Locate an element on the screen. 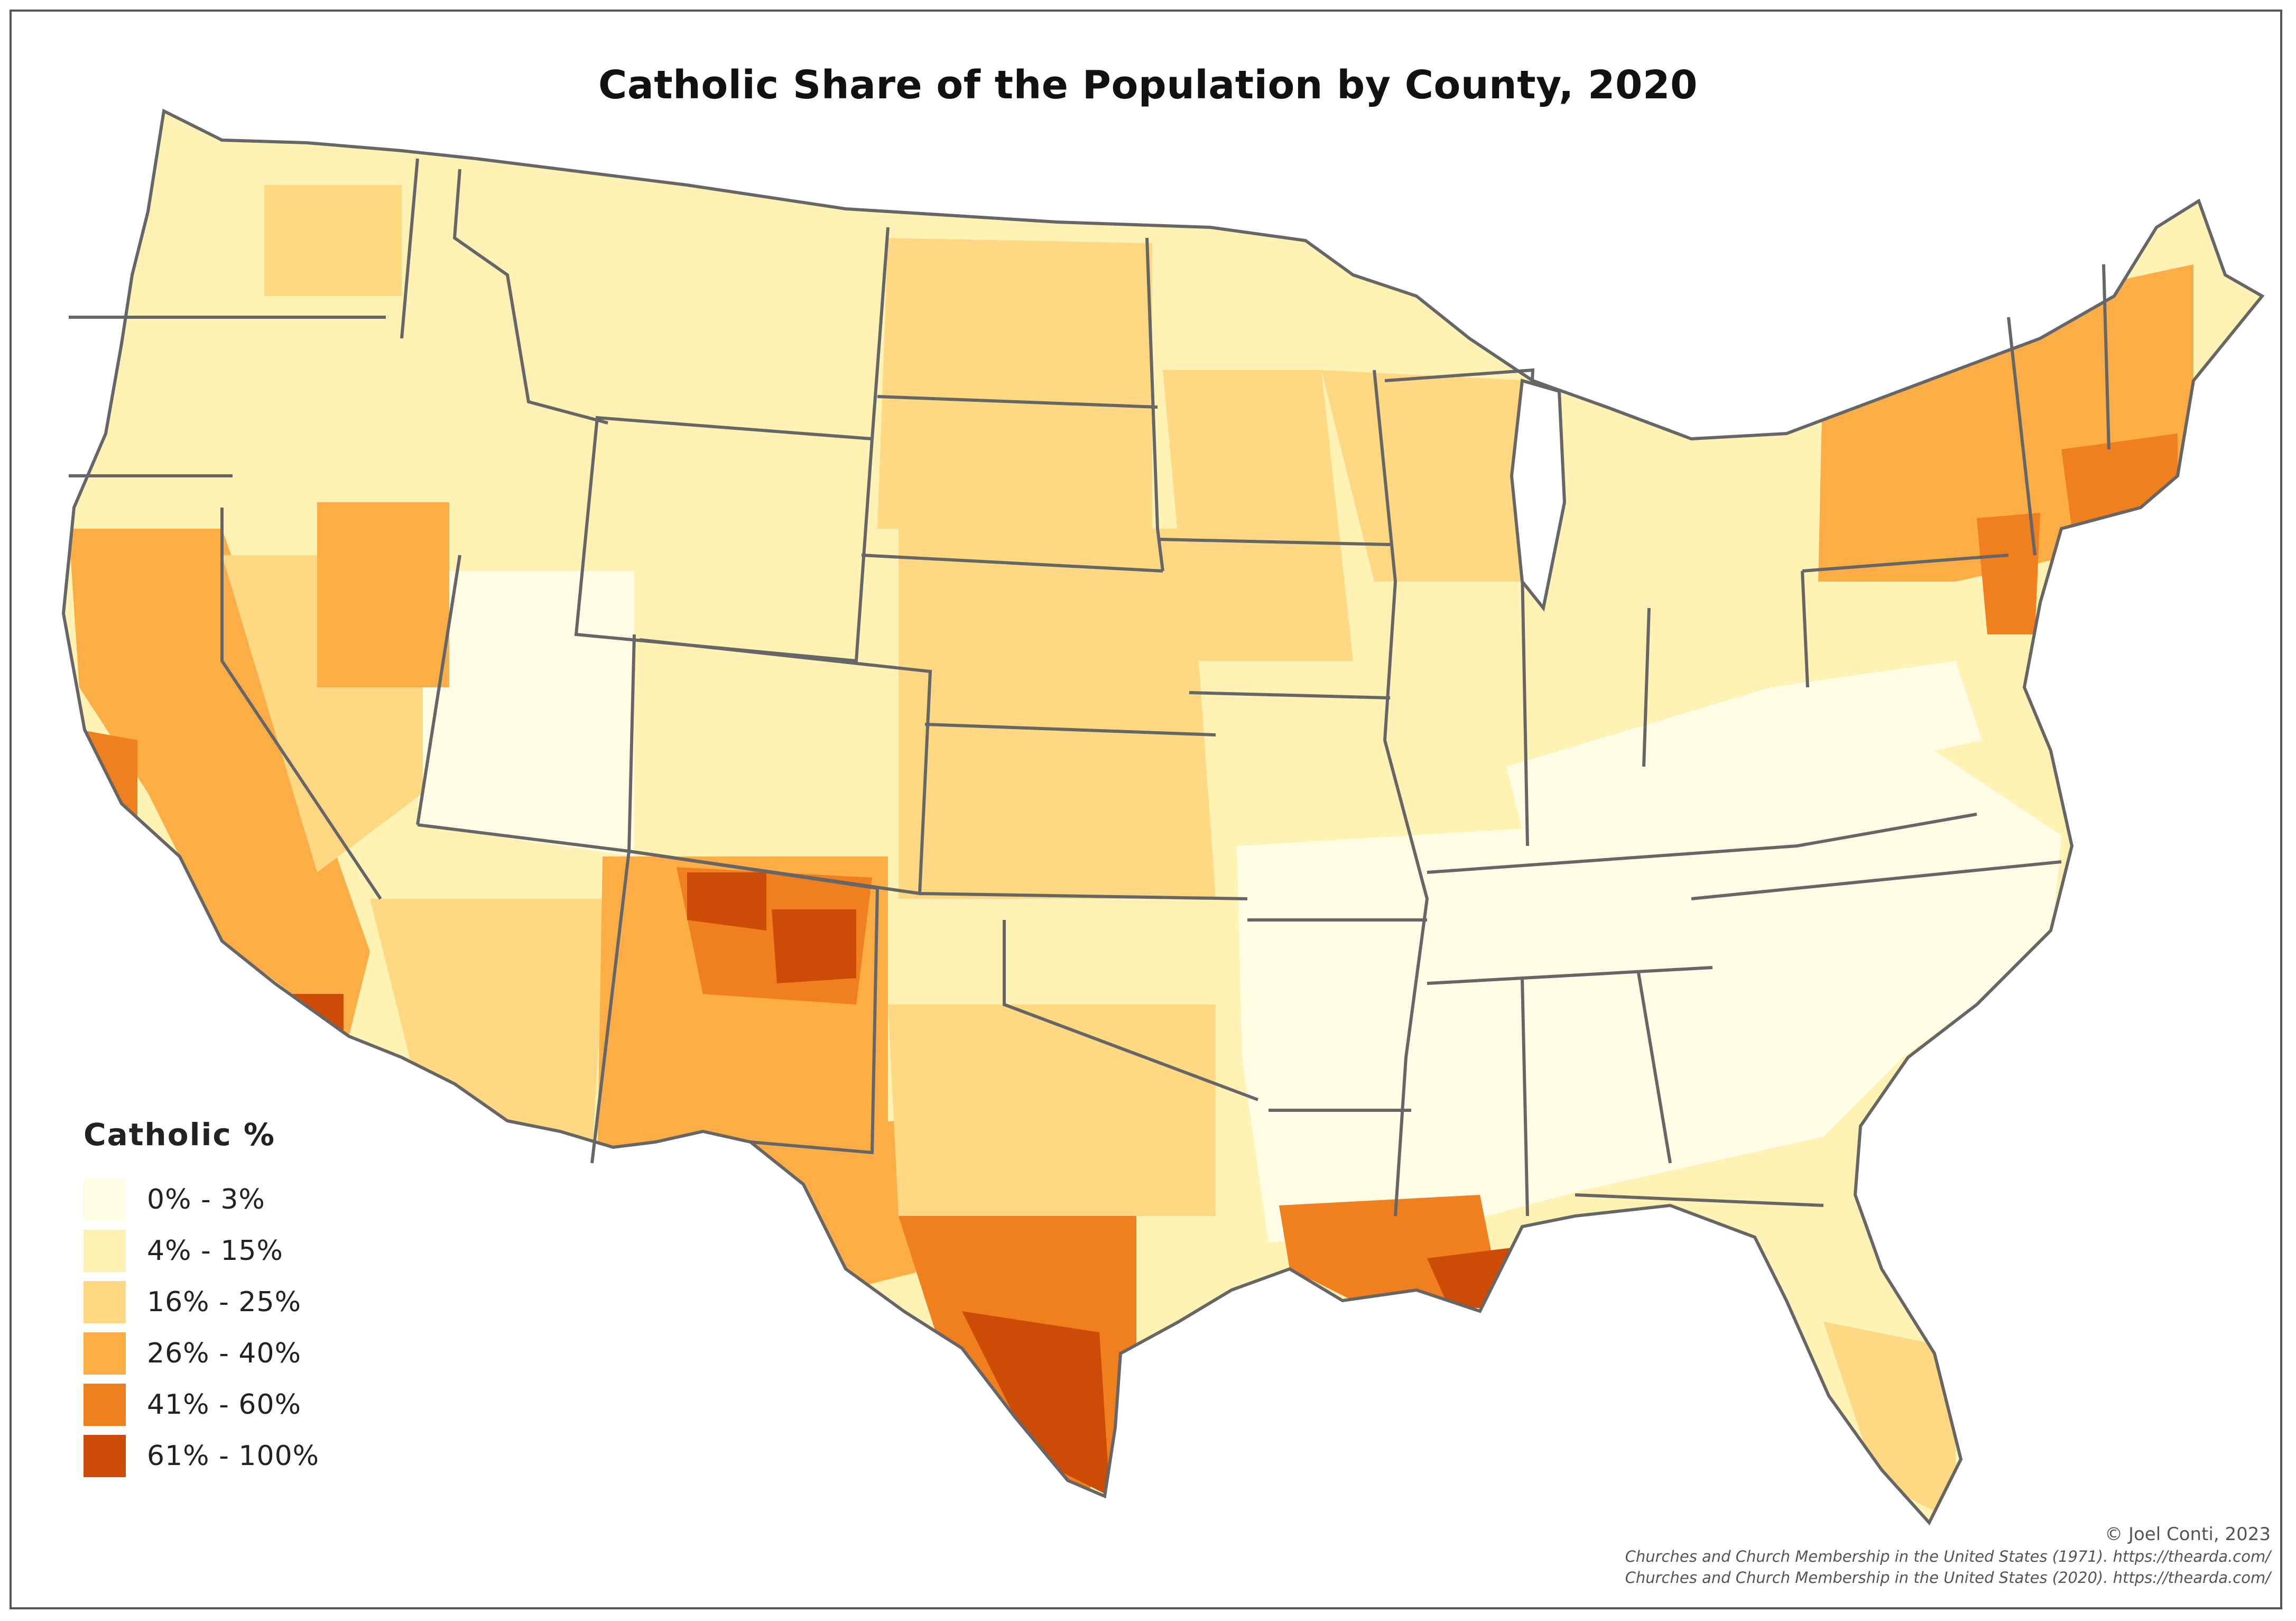  region-rio-arriba is located at coordinates (726, 901).